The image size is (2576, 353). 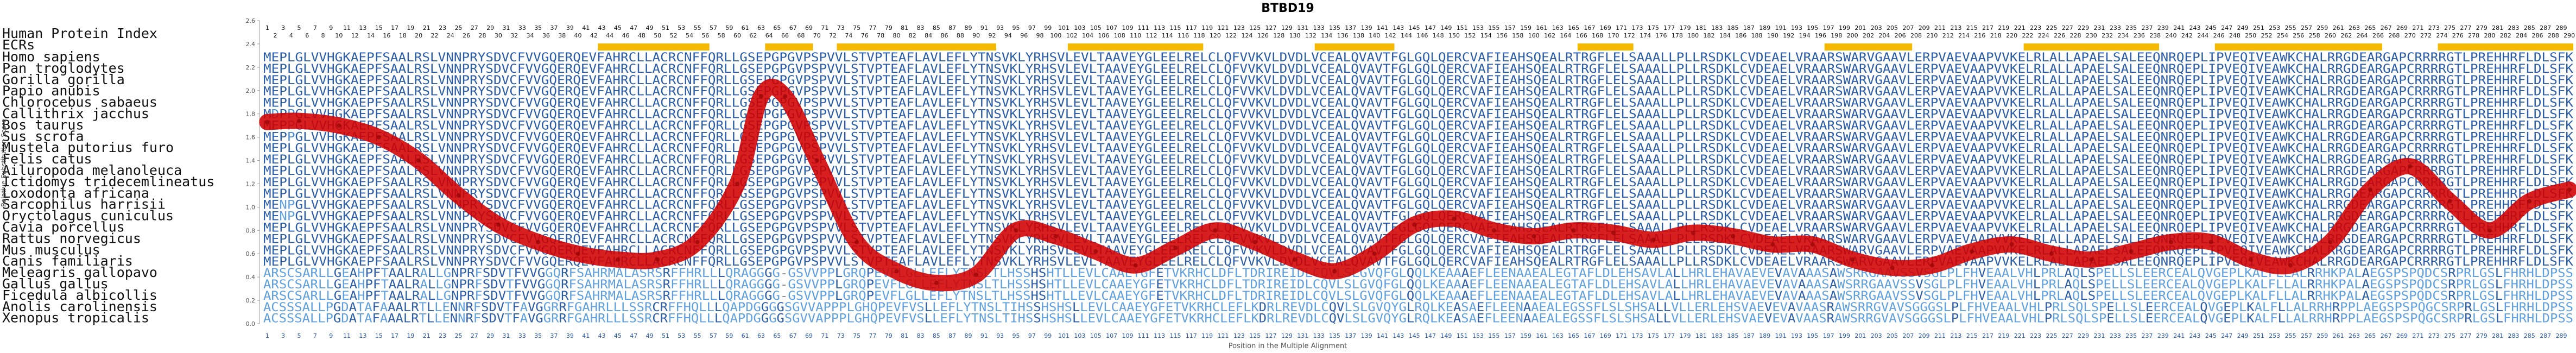 What do you see at coordinates (43, 125) in the screenshot?
I see `species-label: Bos taurus` at bounding box center [43, 125].